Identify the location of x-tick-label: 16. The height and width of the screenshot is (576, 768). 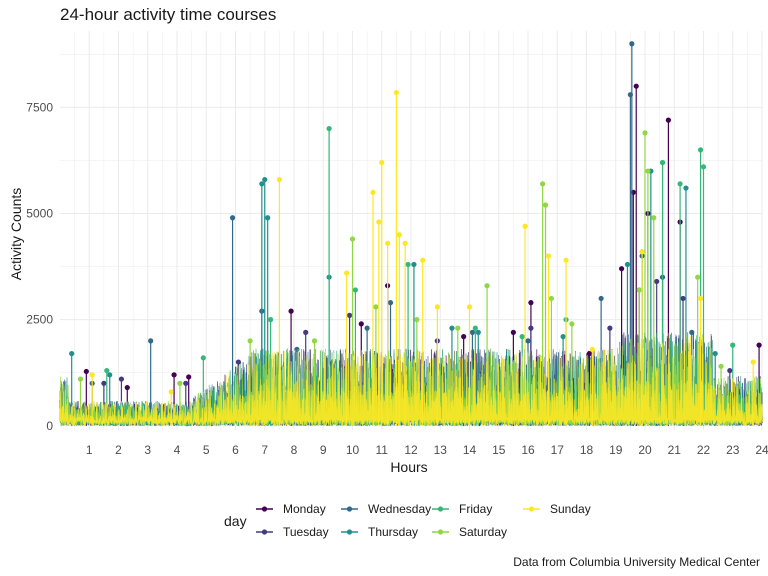
(528, 450).